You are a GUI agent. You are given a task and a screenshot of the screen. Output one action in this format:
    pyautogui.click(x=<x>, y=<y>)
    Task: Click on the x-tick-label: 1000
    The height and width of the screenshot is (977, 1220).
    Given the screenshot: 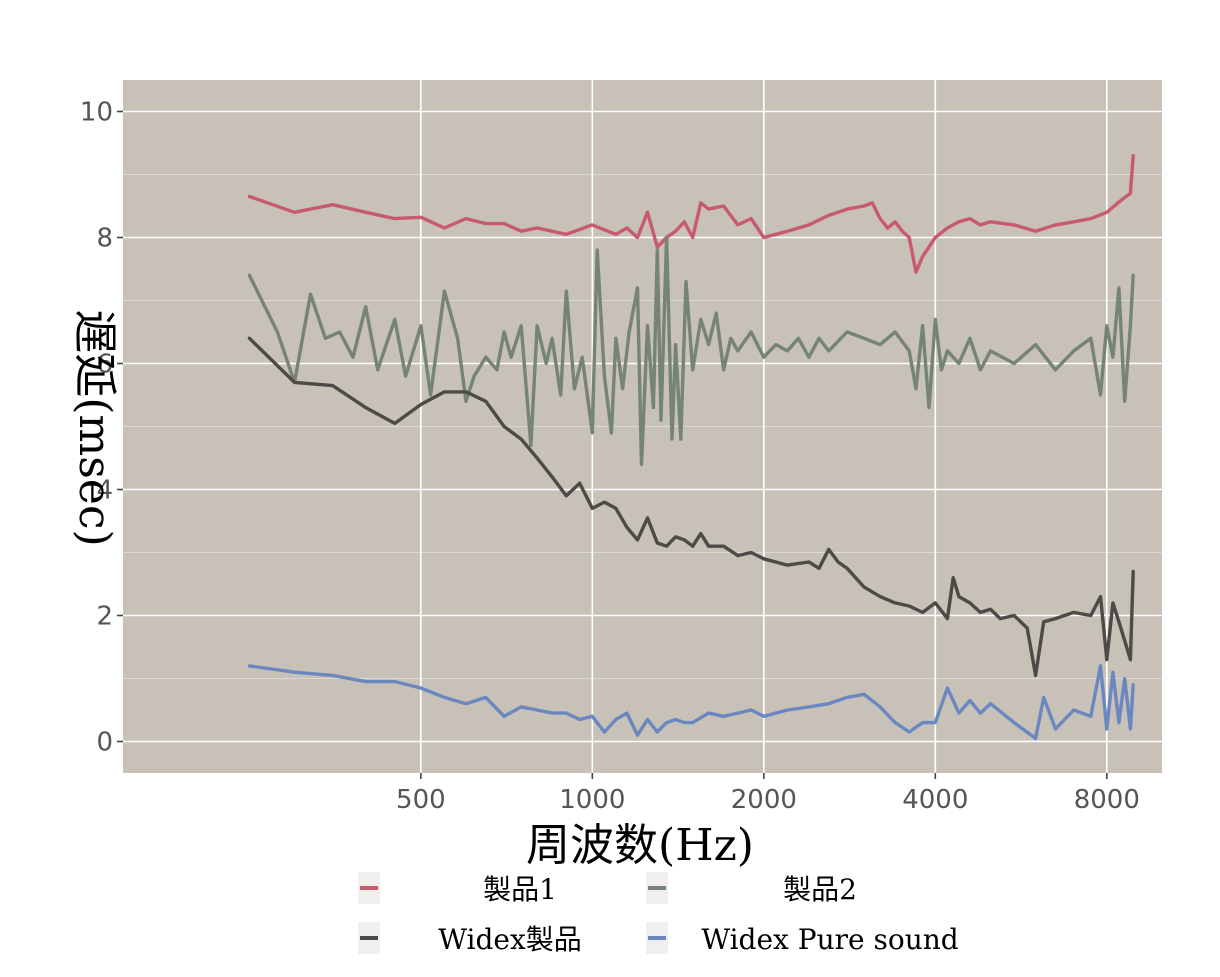 What is the action you would take?
    pyautogui.click(x=592, y=800)
    